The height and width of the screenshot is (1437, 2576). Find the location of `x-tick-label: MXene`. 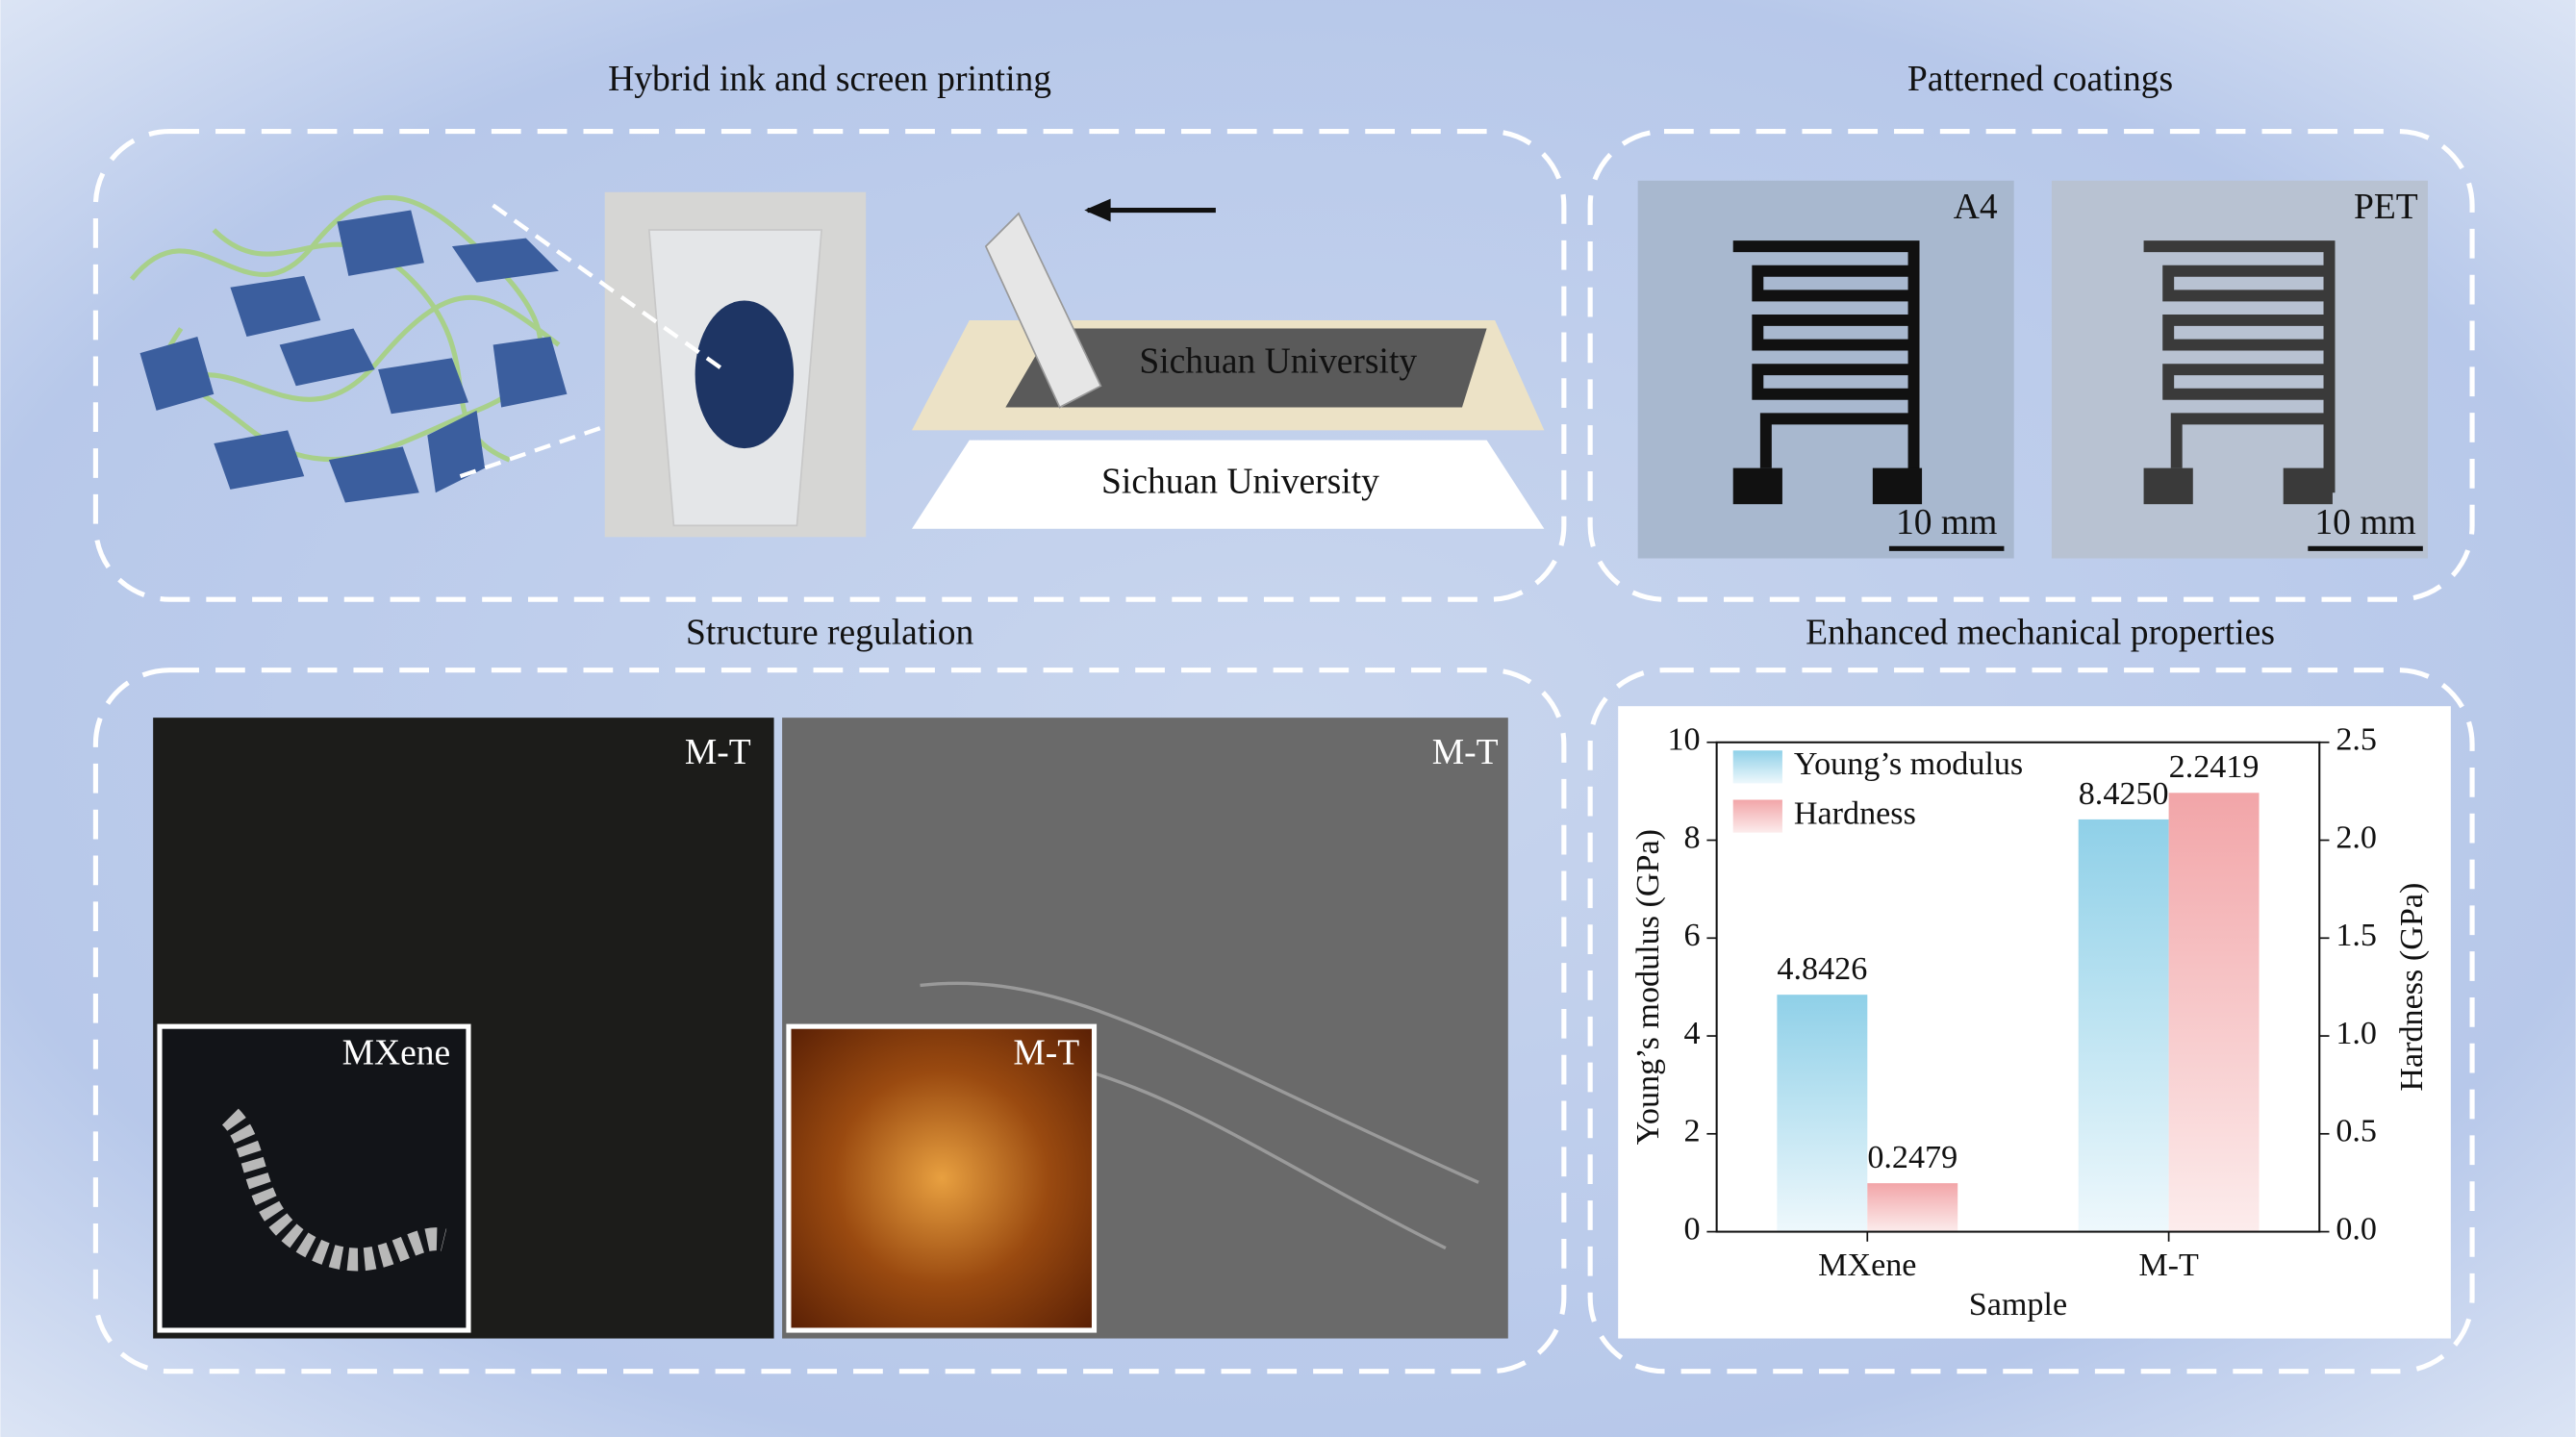

x-tick-label: MXene is located at coordinates (1867, 1265).